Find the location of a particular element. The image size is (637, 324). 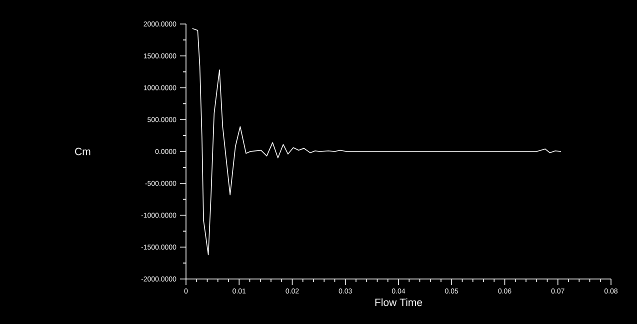

x-axis-title: Flow Time is located at coordinates (398, 302).